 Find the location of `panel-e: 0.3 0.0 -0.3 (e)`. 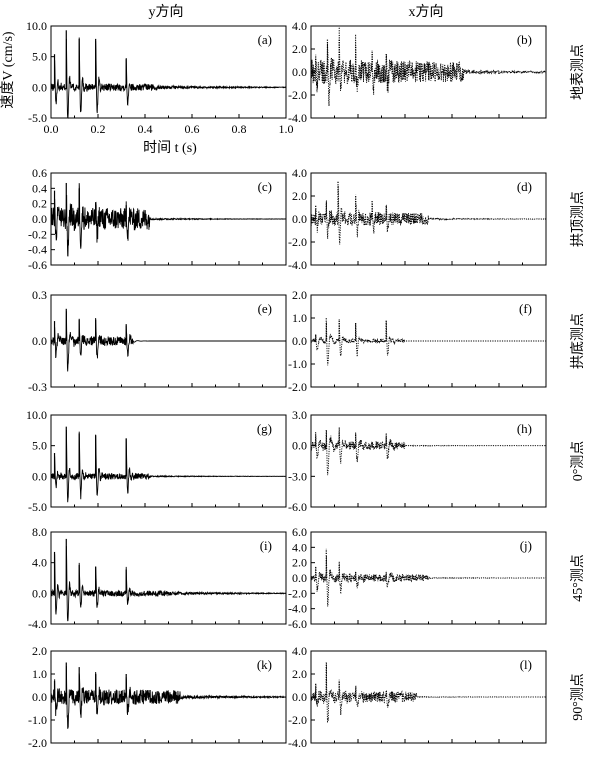

panel-e: 0.3 0.0 -0.3 (e) is located at coordinates (157, 341).